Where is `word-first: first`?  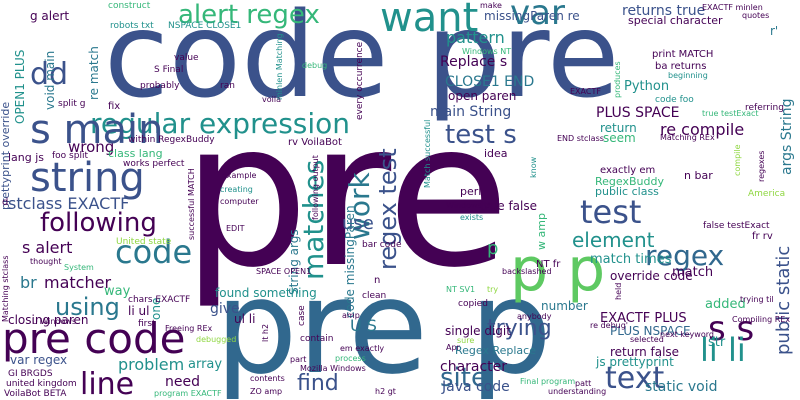
word-first: first is located at coordinates (147, 324).